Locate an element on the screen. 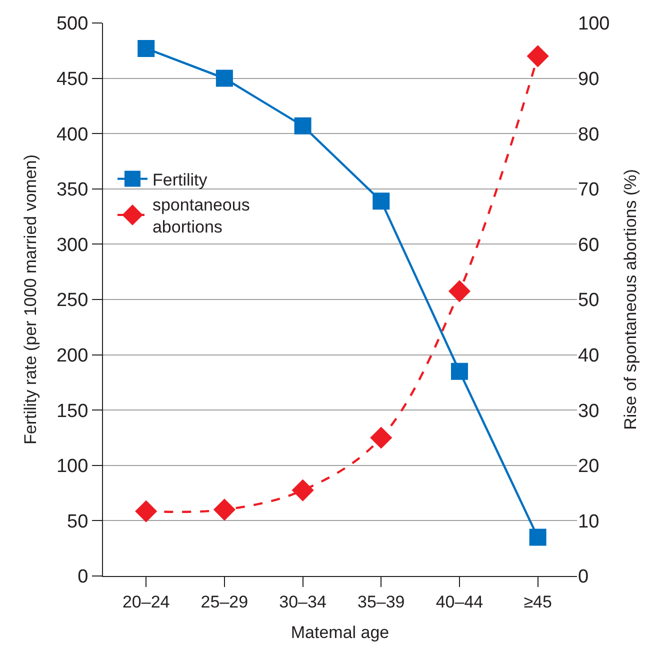 This screenshot has height=650, width=649. y2-axis-title: Rise of spontaneous abortions (%) is located at coordinates (630, 299).